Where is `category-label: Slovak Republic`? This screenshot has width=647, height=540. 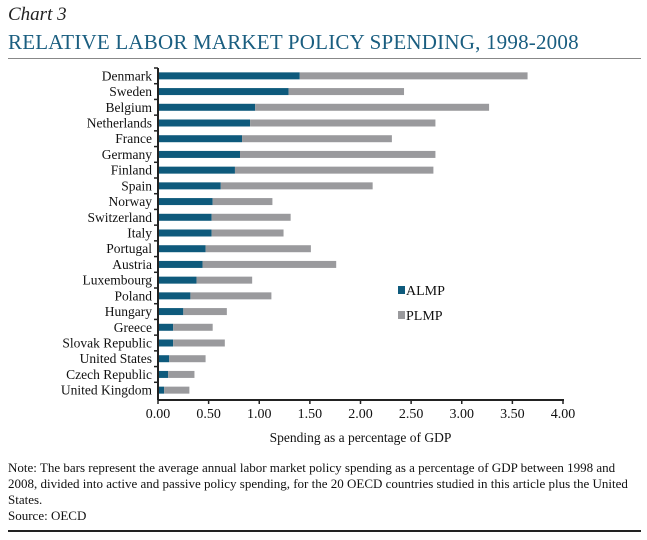 category-label: Slovak Republic is located at coordinates (107, 343).